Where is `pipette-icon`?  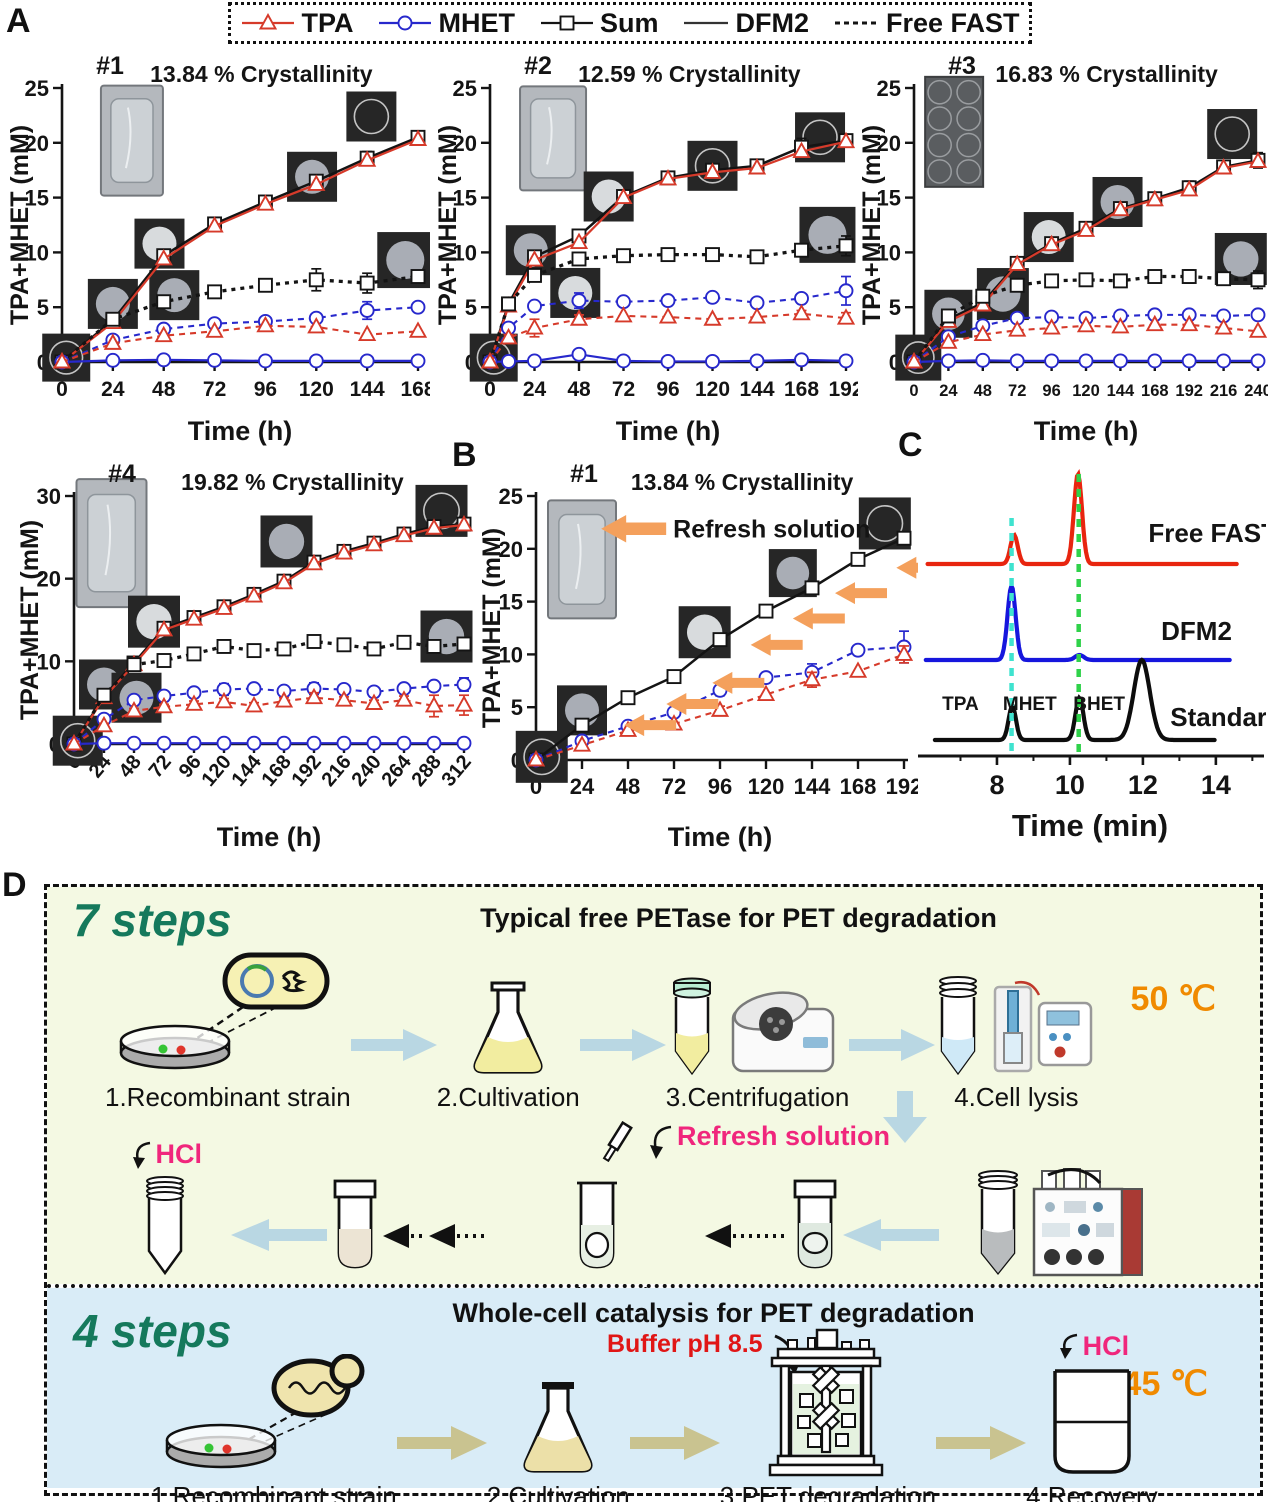
pipette-icon is located at coordinates (617, 1142).